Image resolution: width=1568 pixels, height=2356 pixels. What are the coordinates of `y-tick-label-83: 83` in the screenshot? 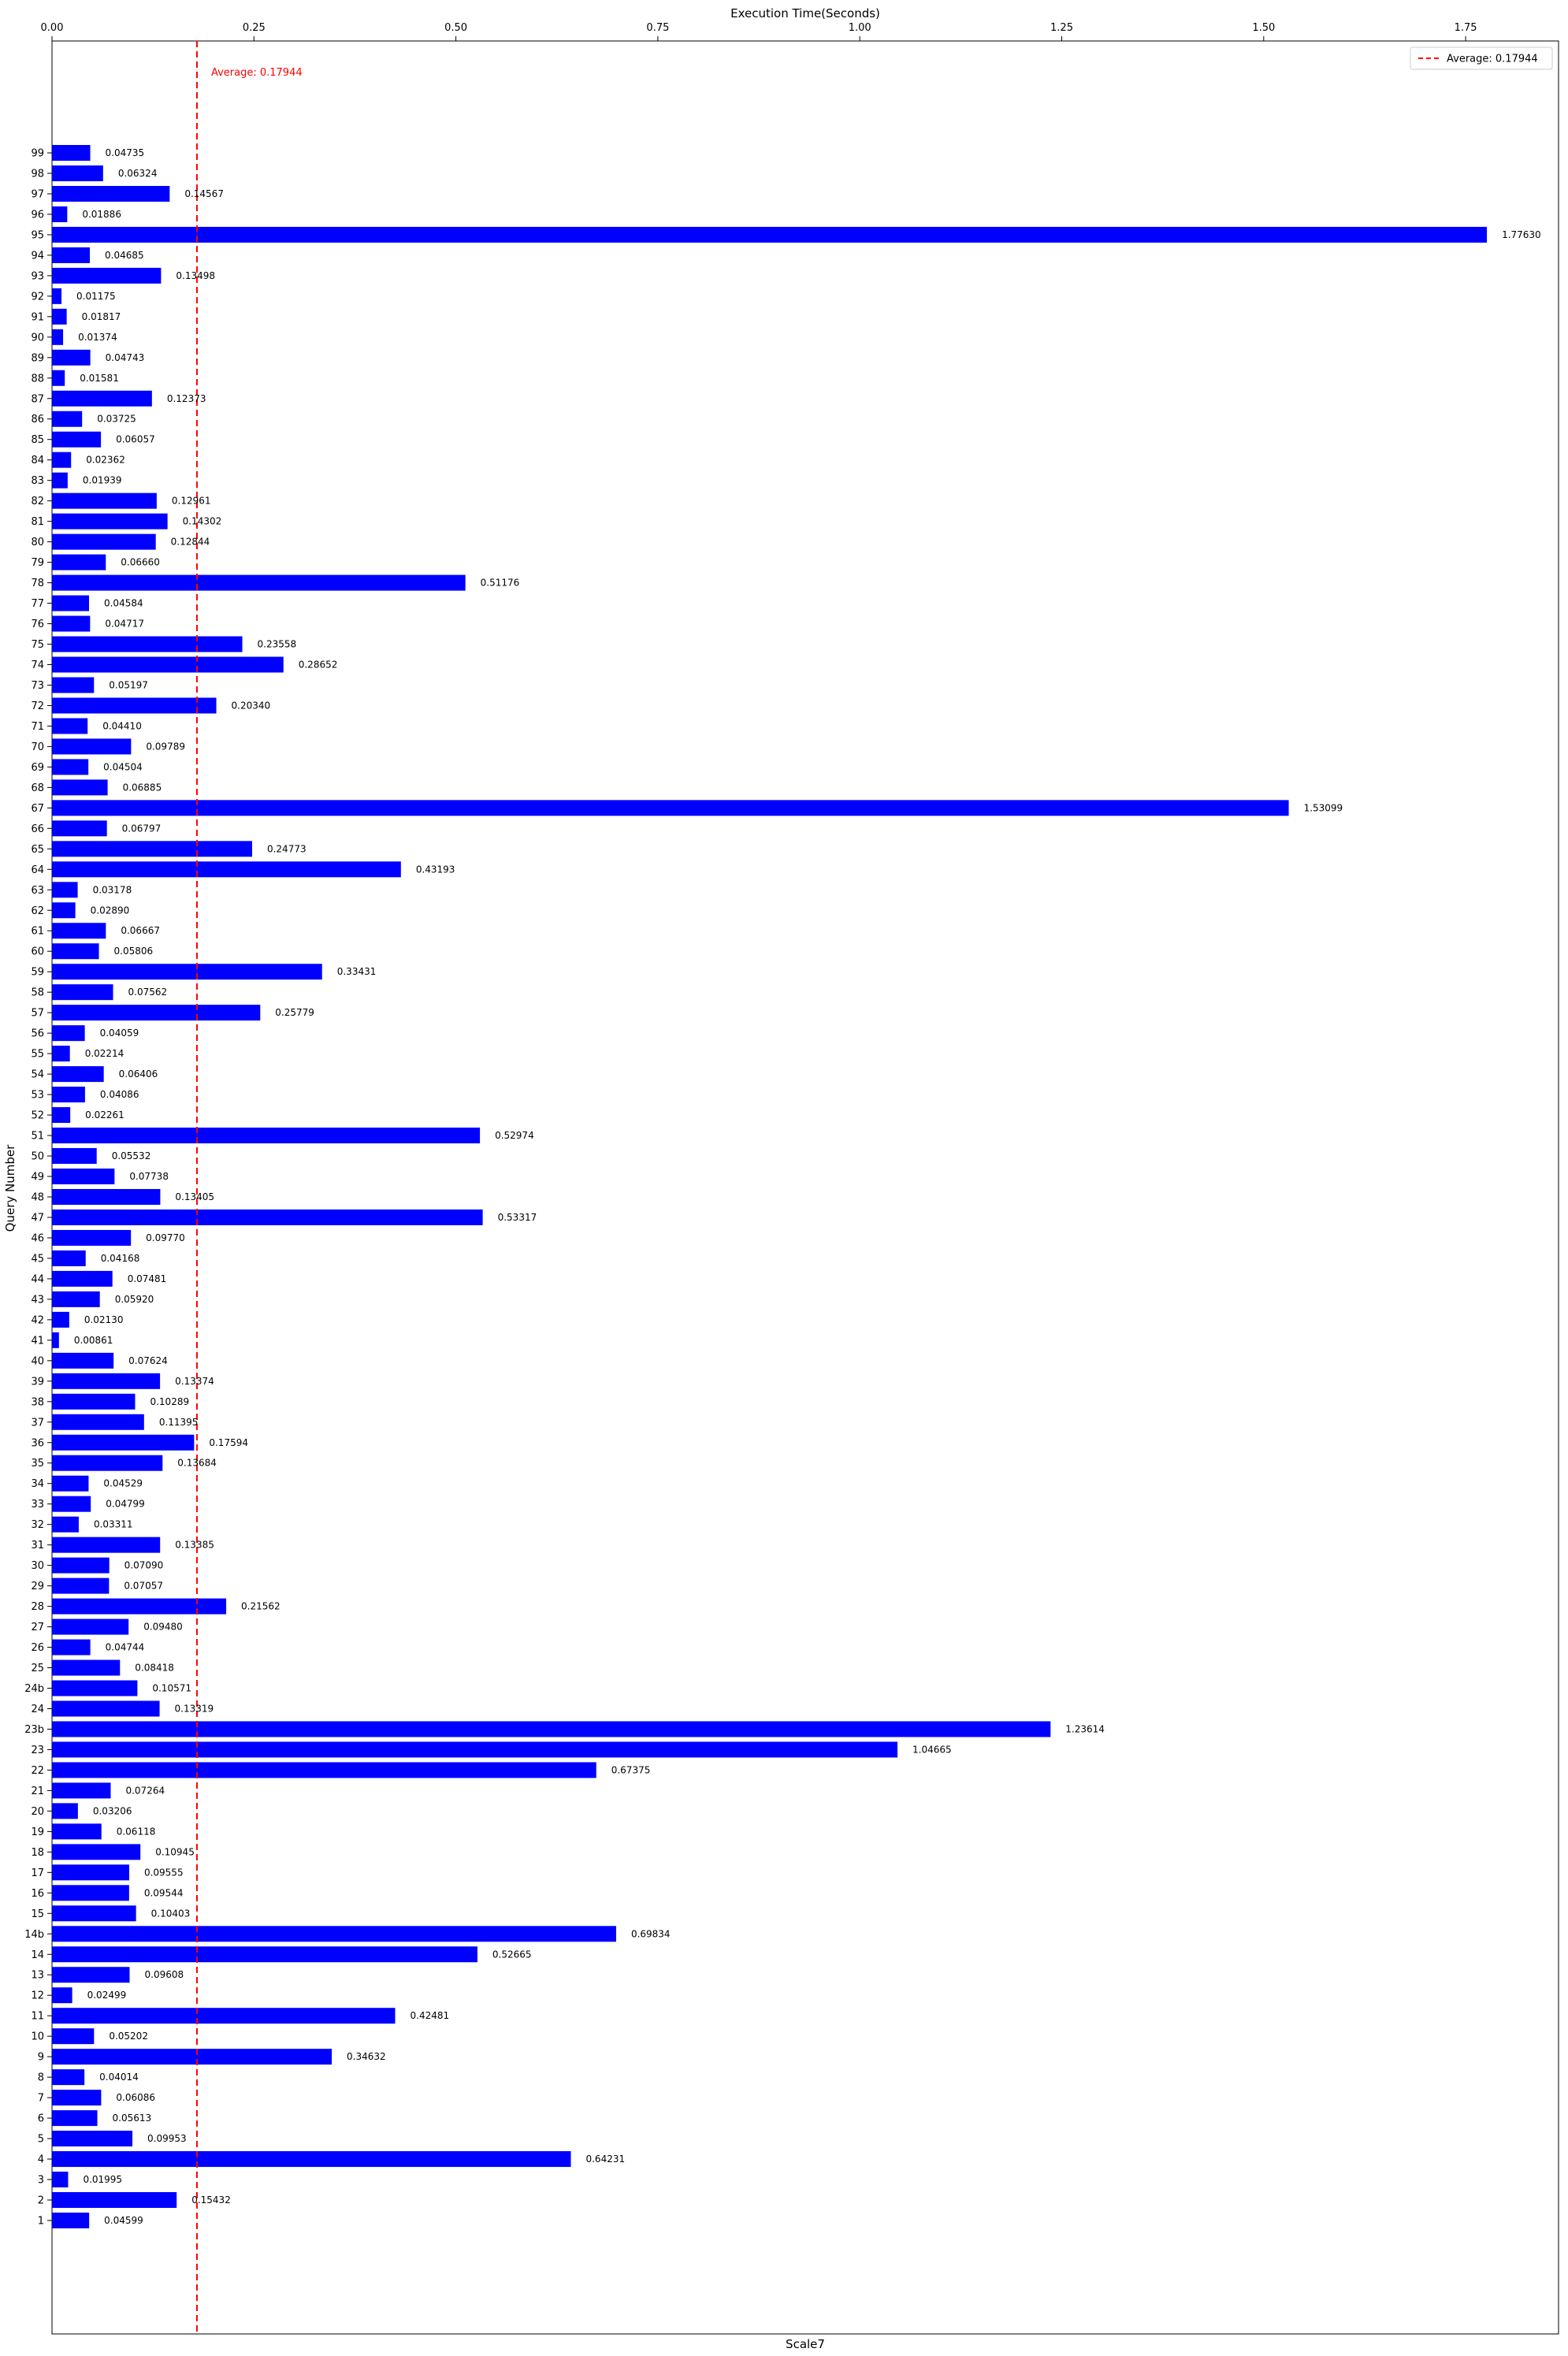 It's located at (37, 481).